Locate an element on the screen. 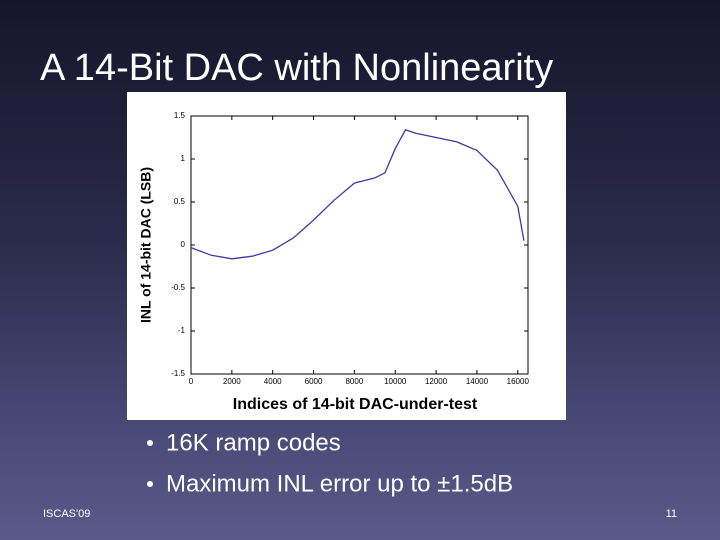 Image resolution: width=720 pixels, height=540 pixels. x-tick-label: 0 is located at coordinates (191, 381).